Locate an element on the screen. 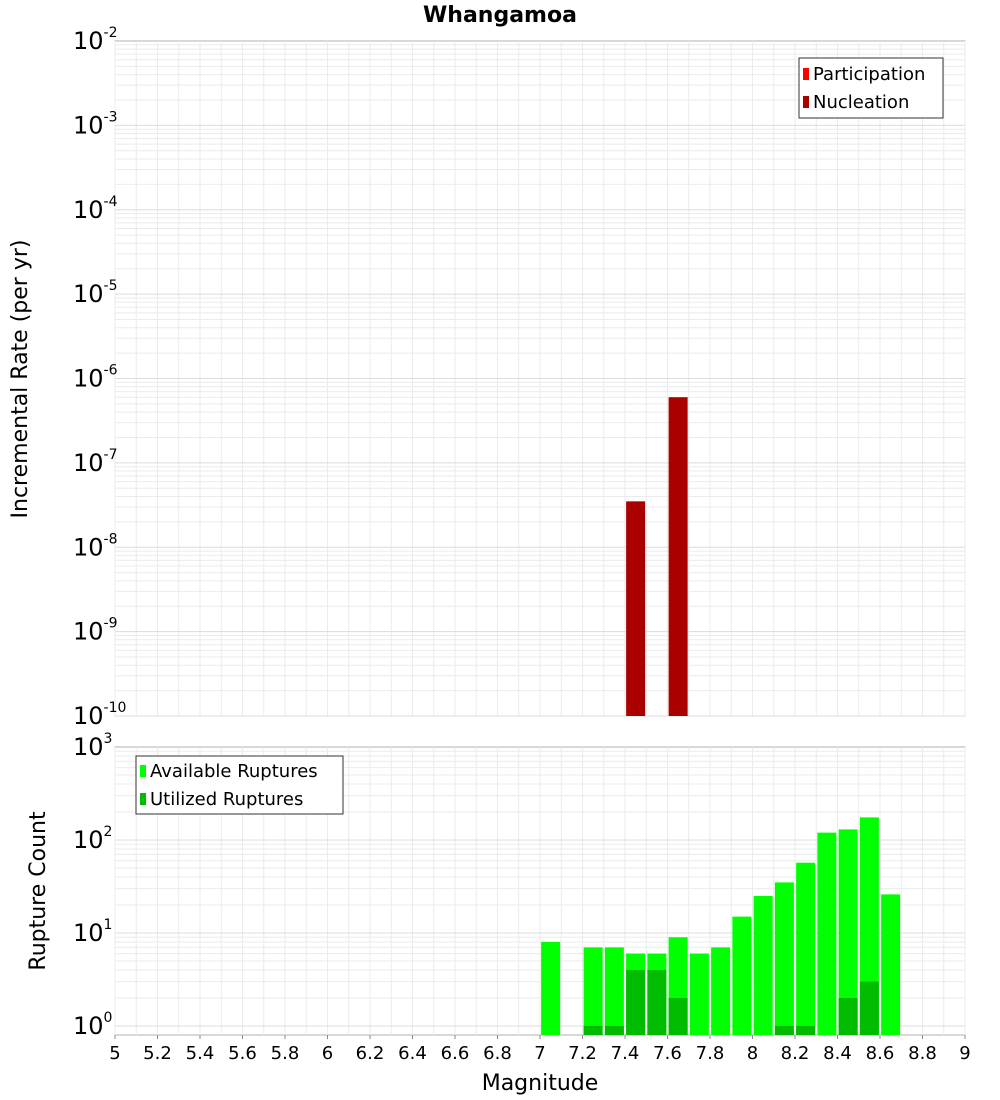 The width and height of the screenshot is (1000, 1100). y-tick-top--4: 10⁻⁴ is located at coordinates (95, 209).